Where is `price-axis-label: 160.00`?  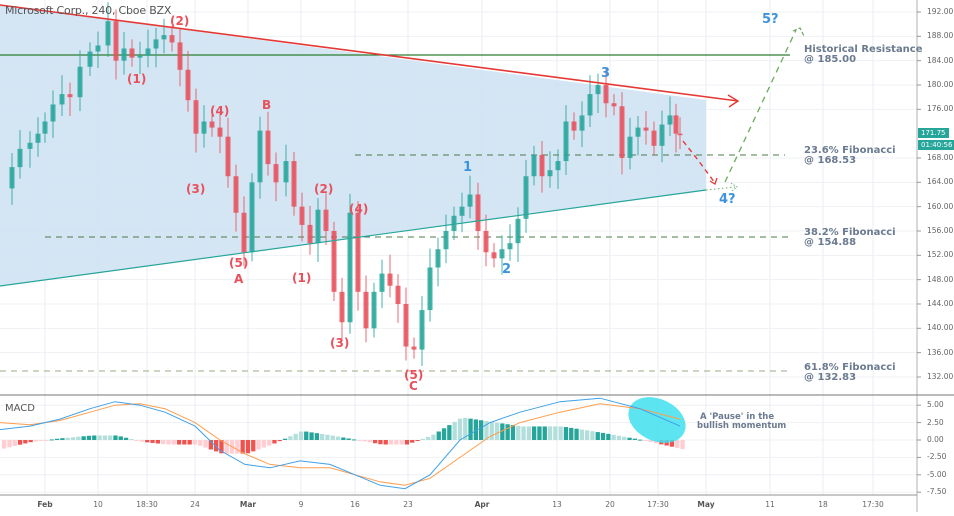 price-axis-label: 160.00 is located at coordinates (940, 206).